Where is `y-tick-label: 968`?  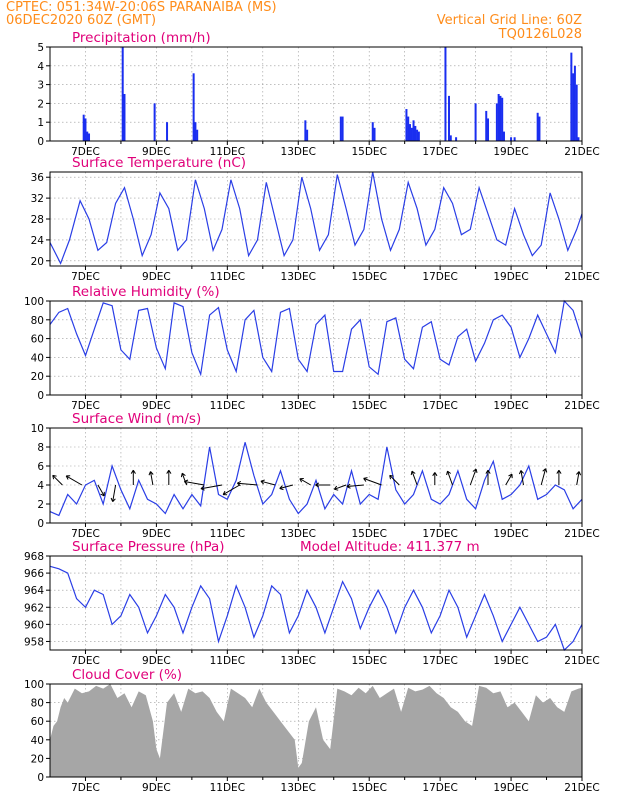 y-tick-label: 968 is located at coordinates (34, 557).